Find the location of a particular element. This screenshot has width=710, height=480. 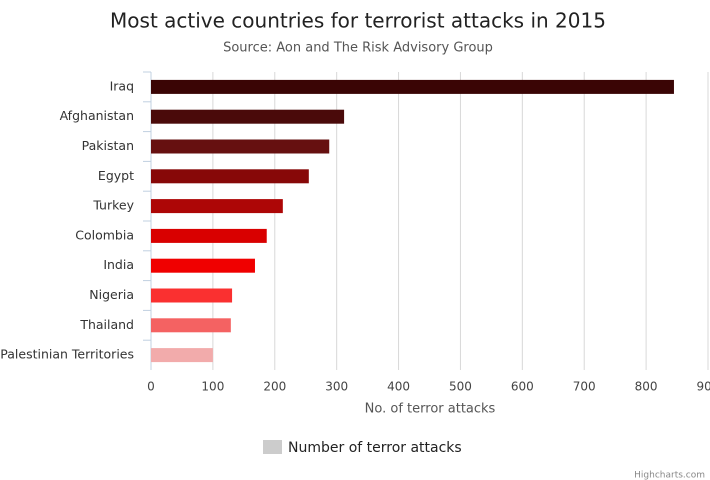

chart-subtitle: Source: Aon and The Risk Advisory Group is located at coordinates (358, 48).